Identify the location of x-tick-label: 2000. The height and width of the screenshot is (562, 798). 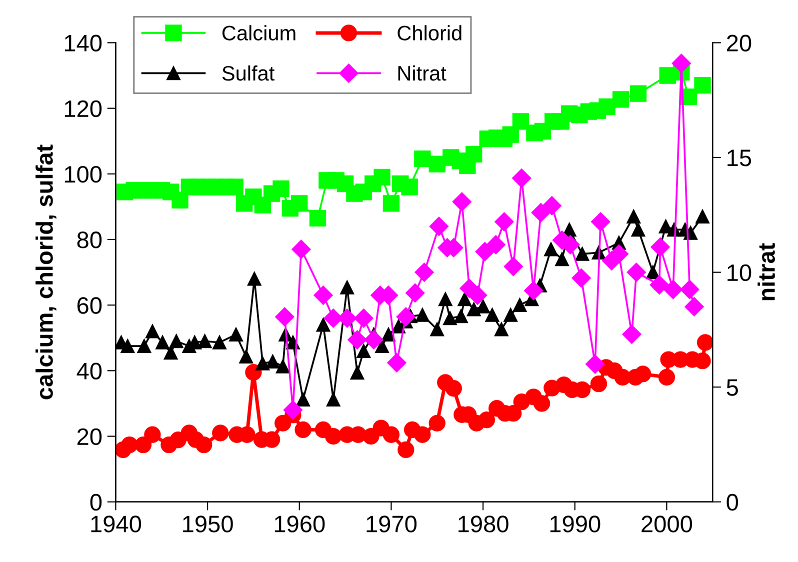
(667, 524).